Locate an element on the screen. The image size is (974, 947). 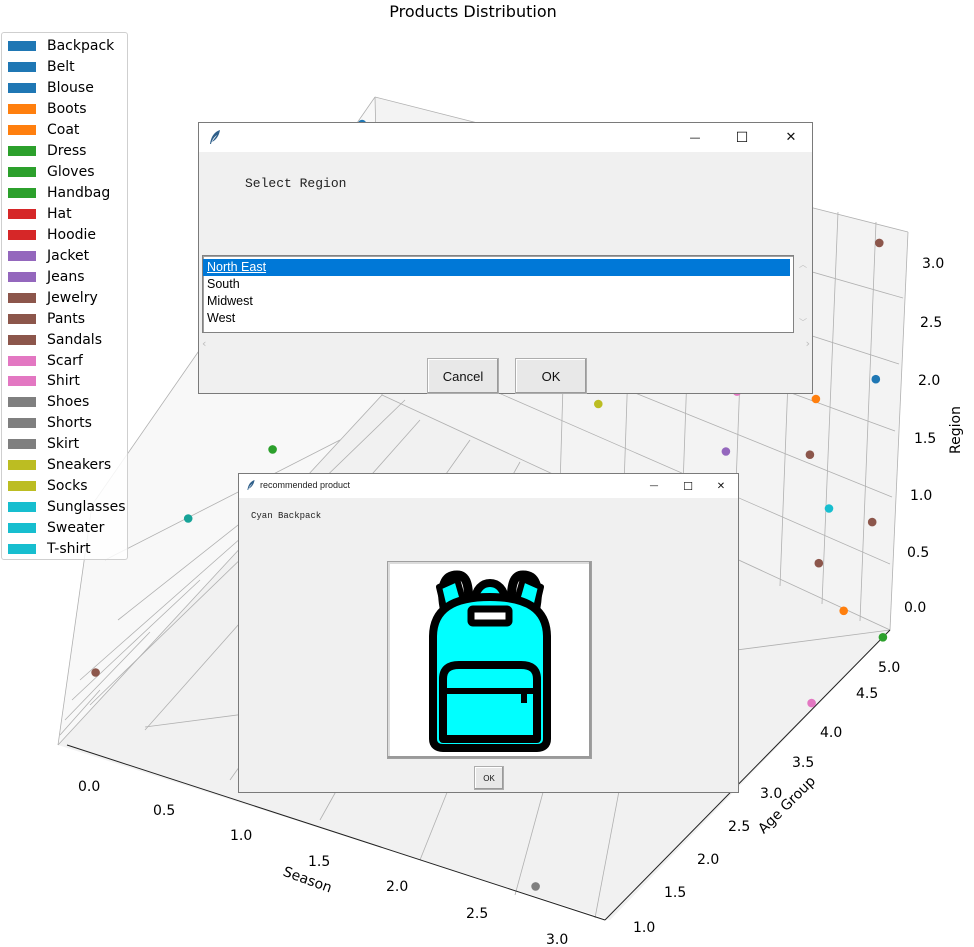
legend-item: Jacket is located at coordinates (64, 255).